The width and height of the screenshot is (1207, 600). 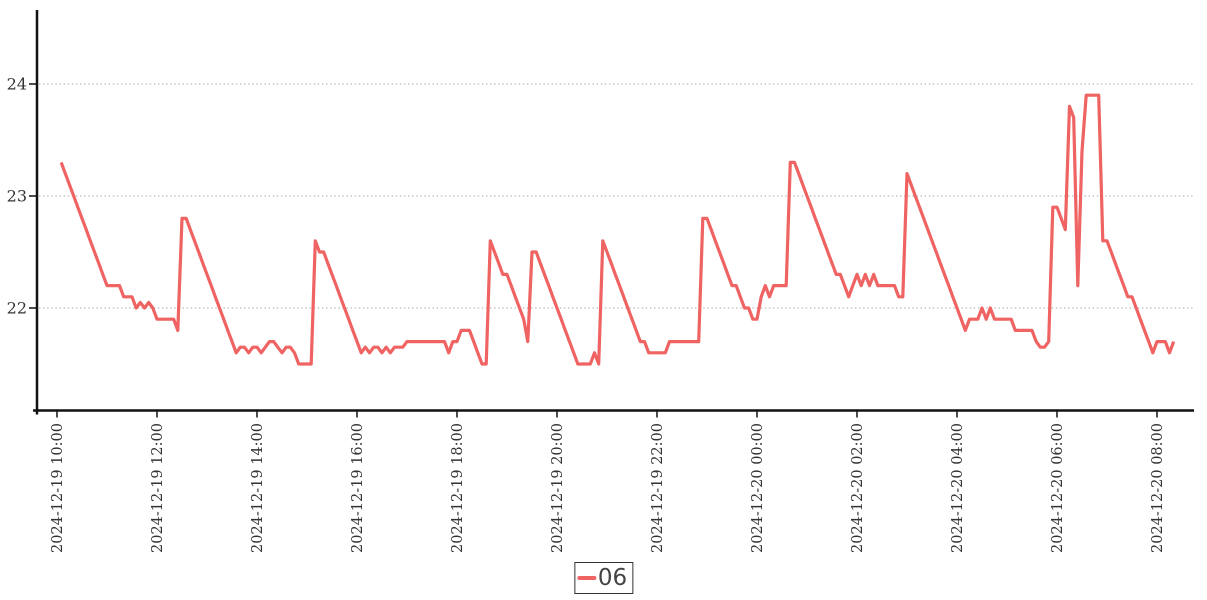 What do you see at coordinates (558, 488) in the screenshot?
I see `x-tick-label: 2024-12-19 20:00` at bounding box center [558, 488].